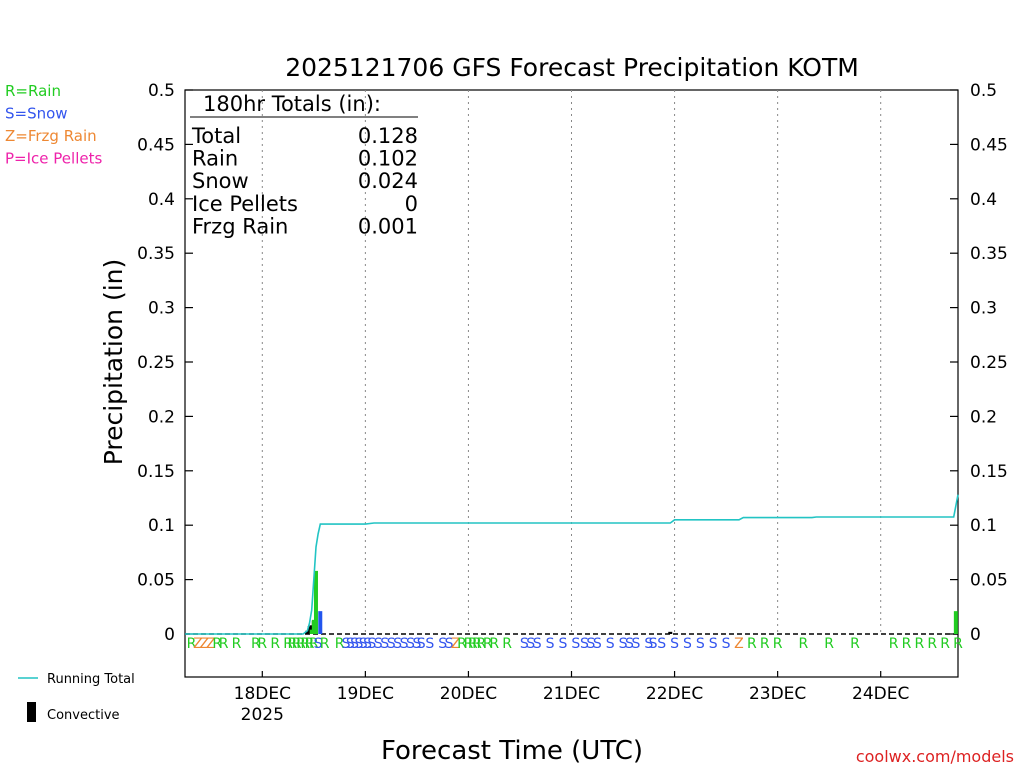  Describe the element at coordinates (240, 226) in the screenshot. I see `totals-row-label: Frzg Rain` at that location.